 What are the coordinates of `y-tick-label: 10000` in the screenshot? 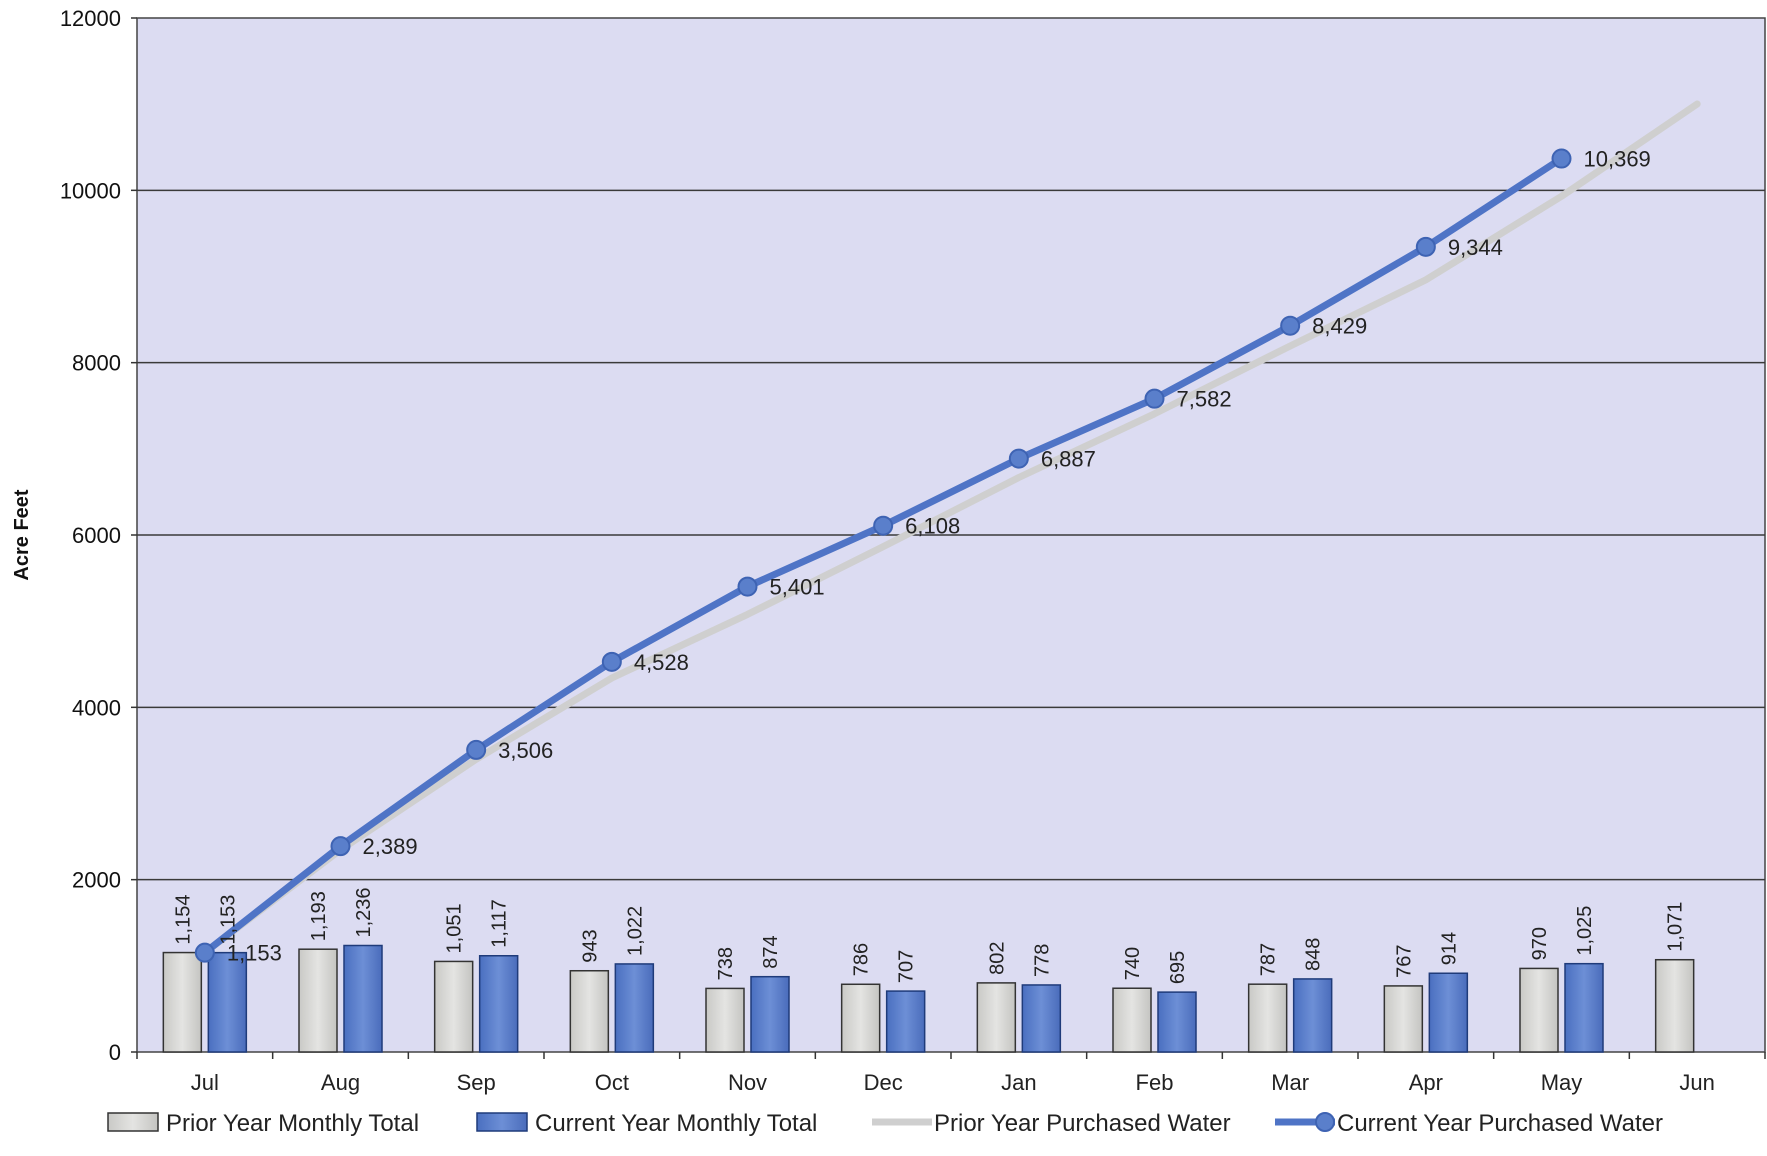 It's located at (90, 190).